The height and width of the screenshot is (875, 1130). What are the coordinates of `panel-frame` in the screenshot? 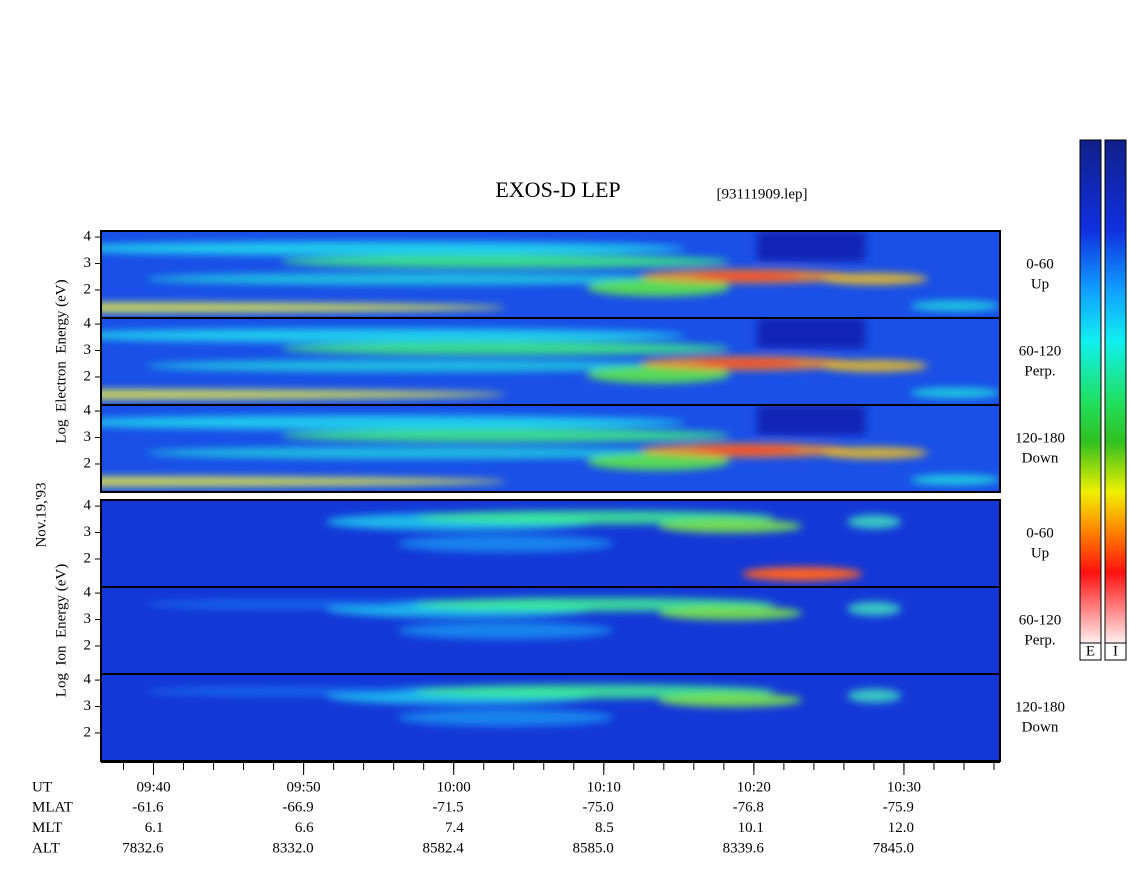 It's located at (550, 448).